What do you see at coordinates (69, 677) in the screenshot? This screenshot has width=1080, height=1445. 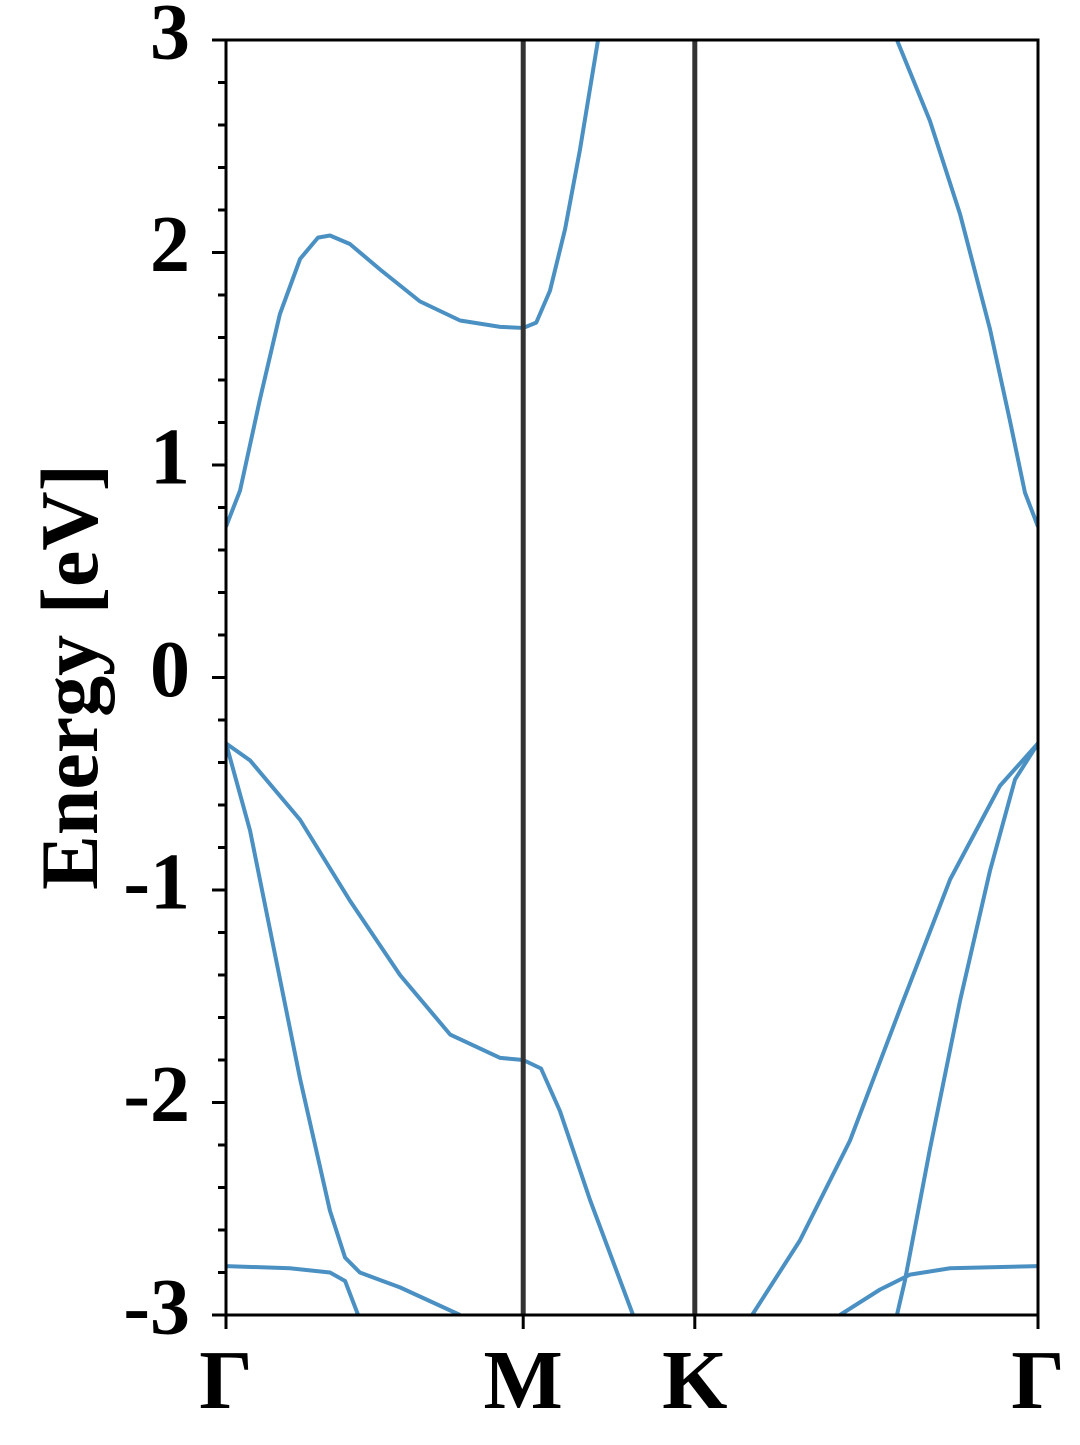 I see `y-axis-label: Energy [eV]` at bounding box center [69, 677].